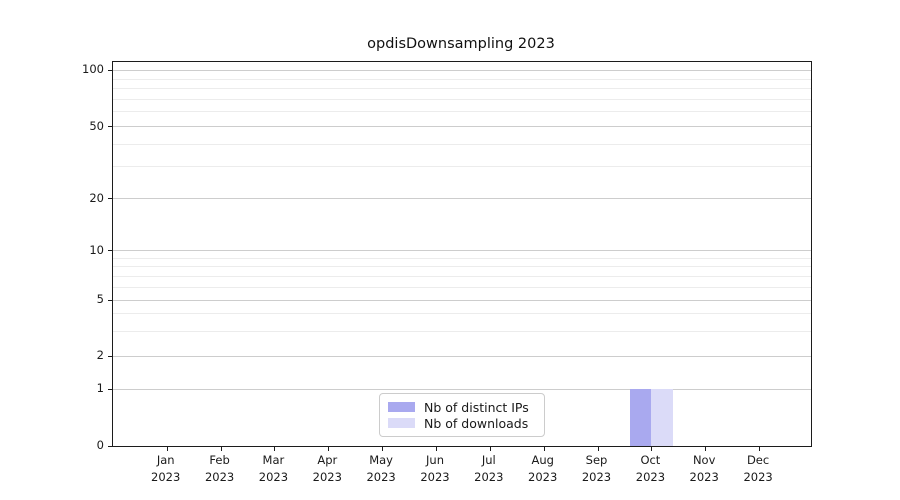  I want to click on x-tick-label: Nov 2023, so click(704, 469).